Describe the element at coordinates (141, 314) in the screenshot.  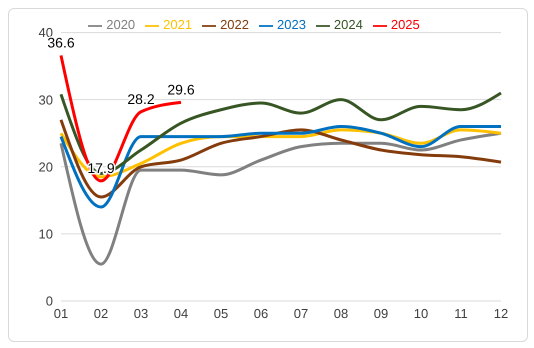
I see `x-tick-label: 03` at that location.